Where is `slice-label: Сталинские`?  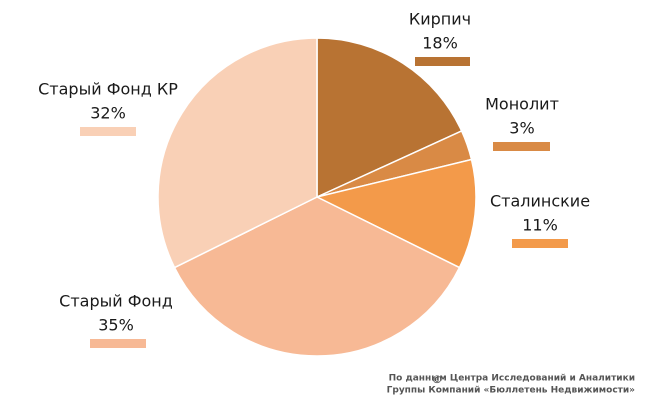 slice-label: Сталинские is located at coordinates (540, 201).